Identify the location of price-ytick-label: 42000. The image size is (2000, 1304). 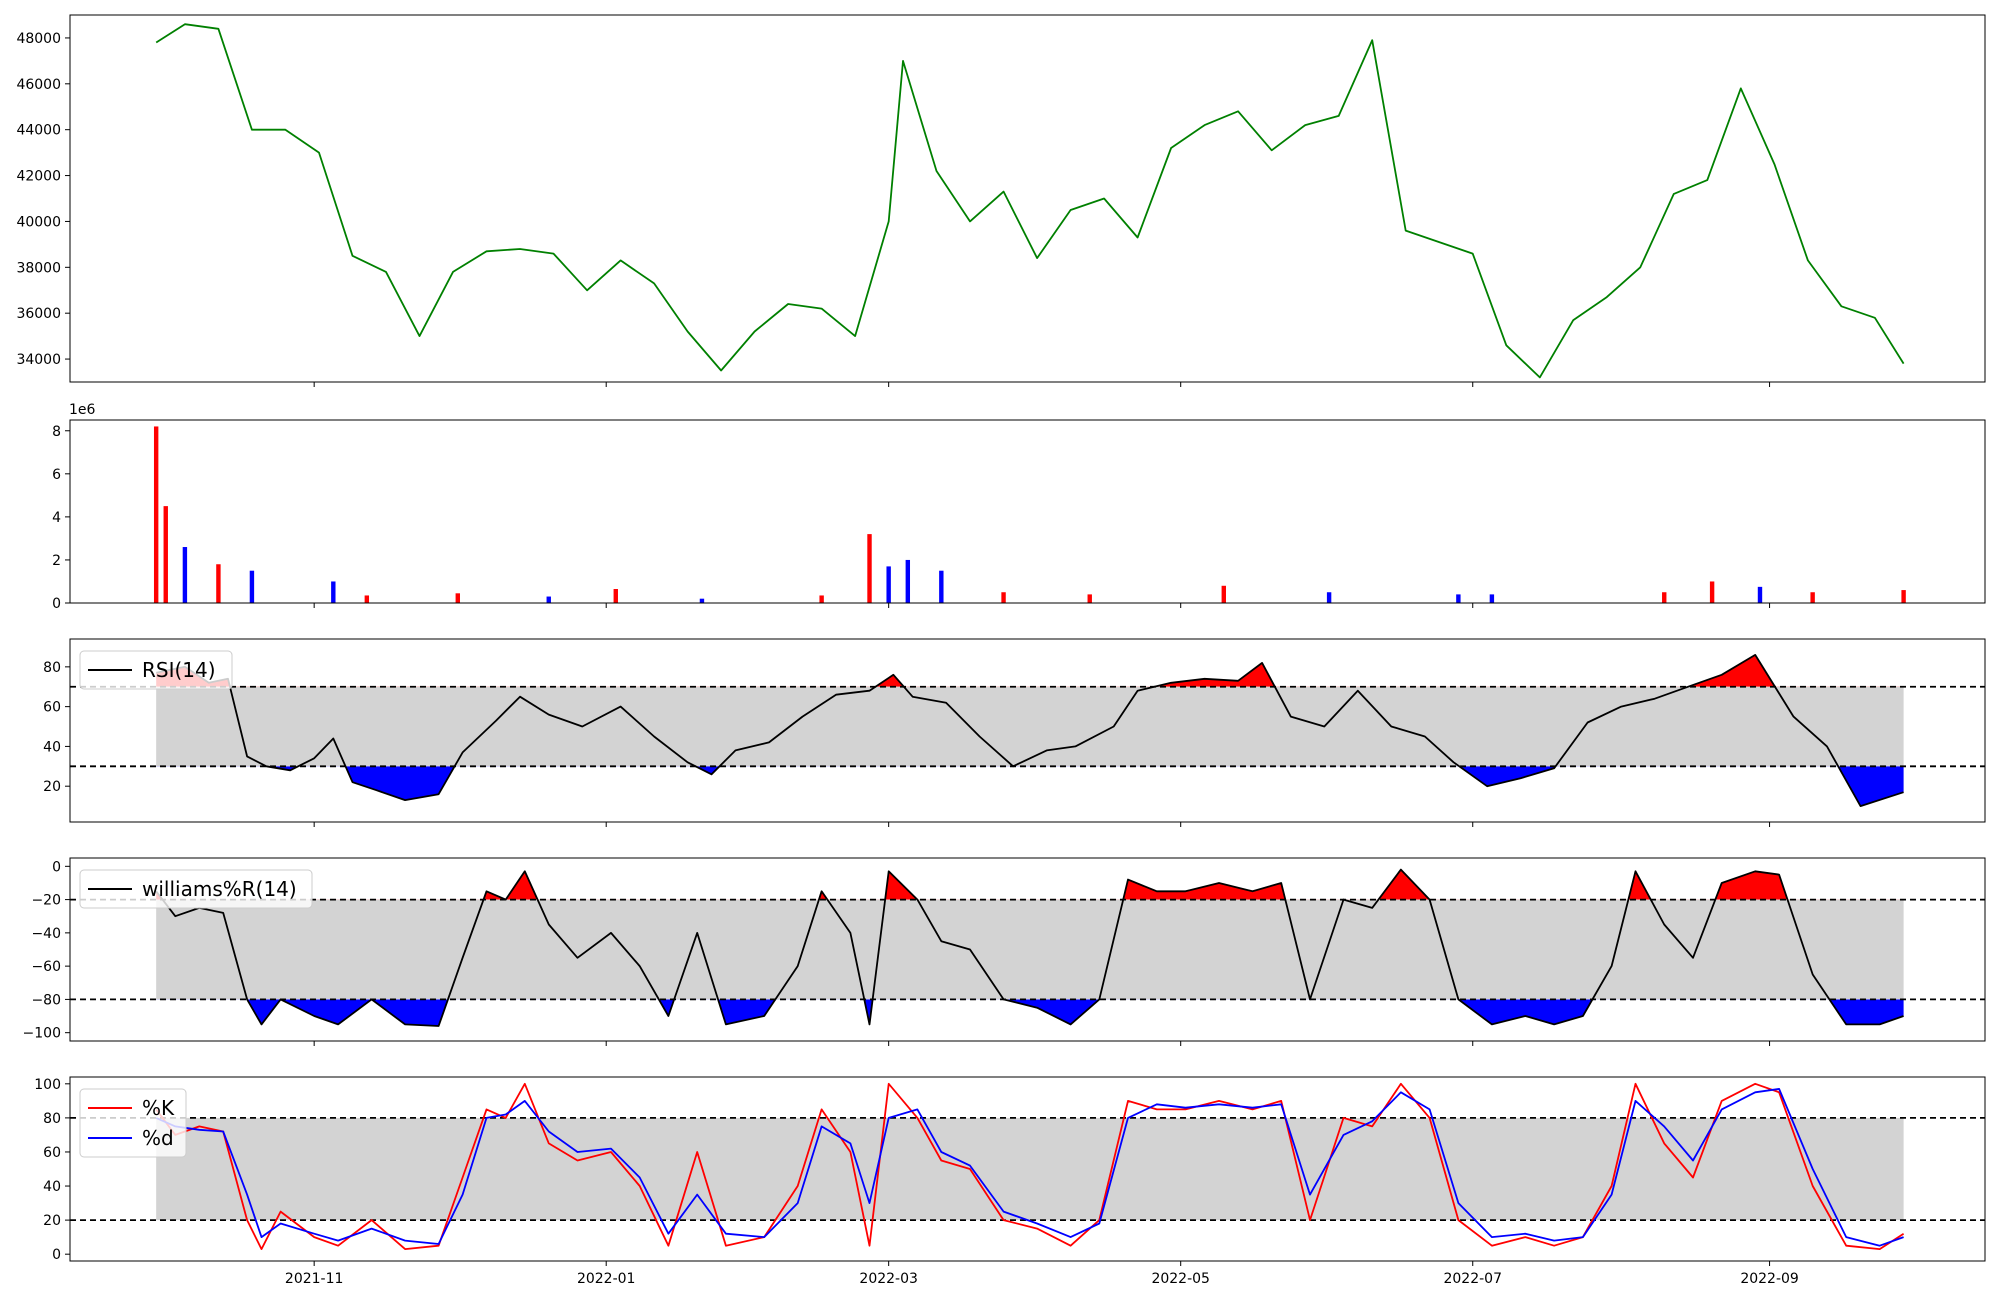
(38, 177).